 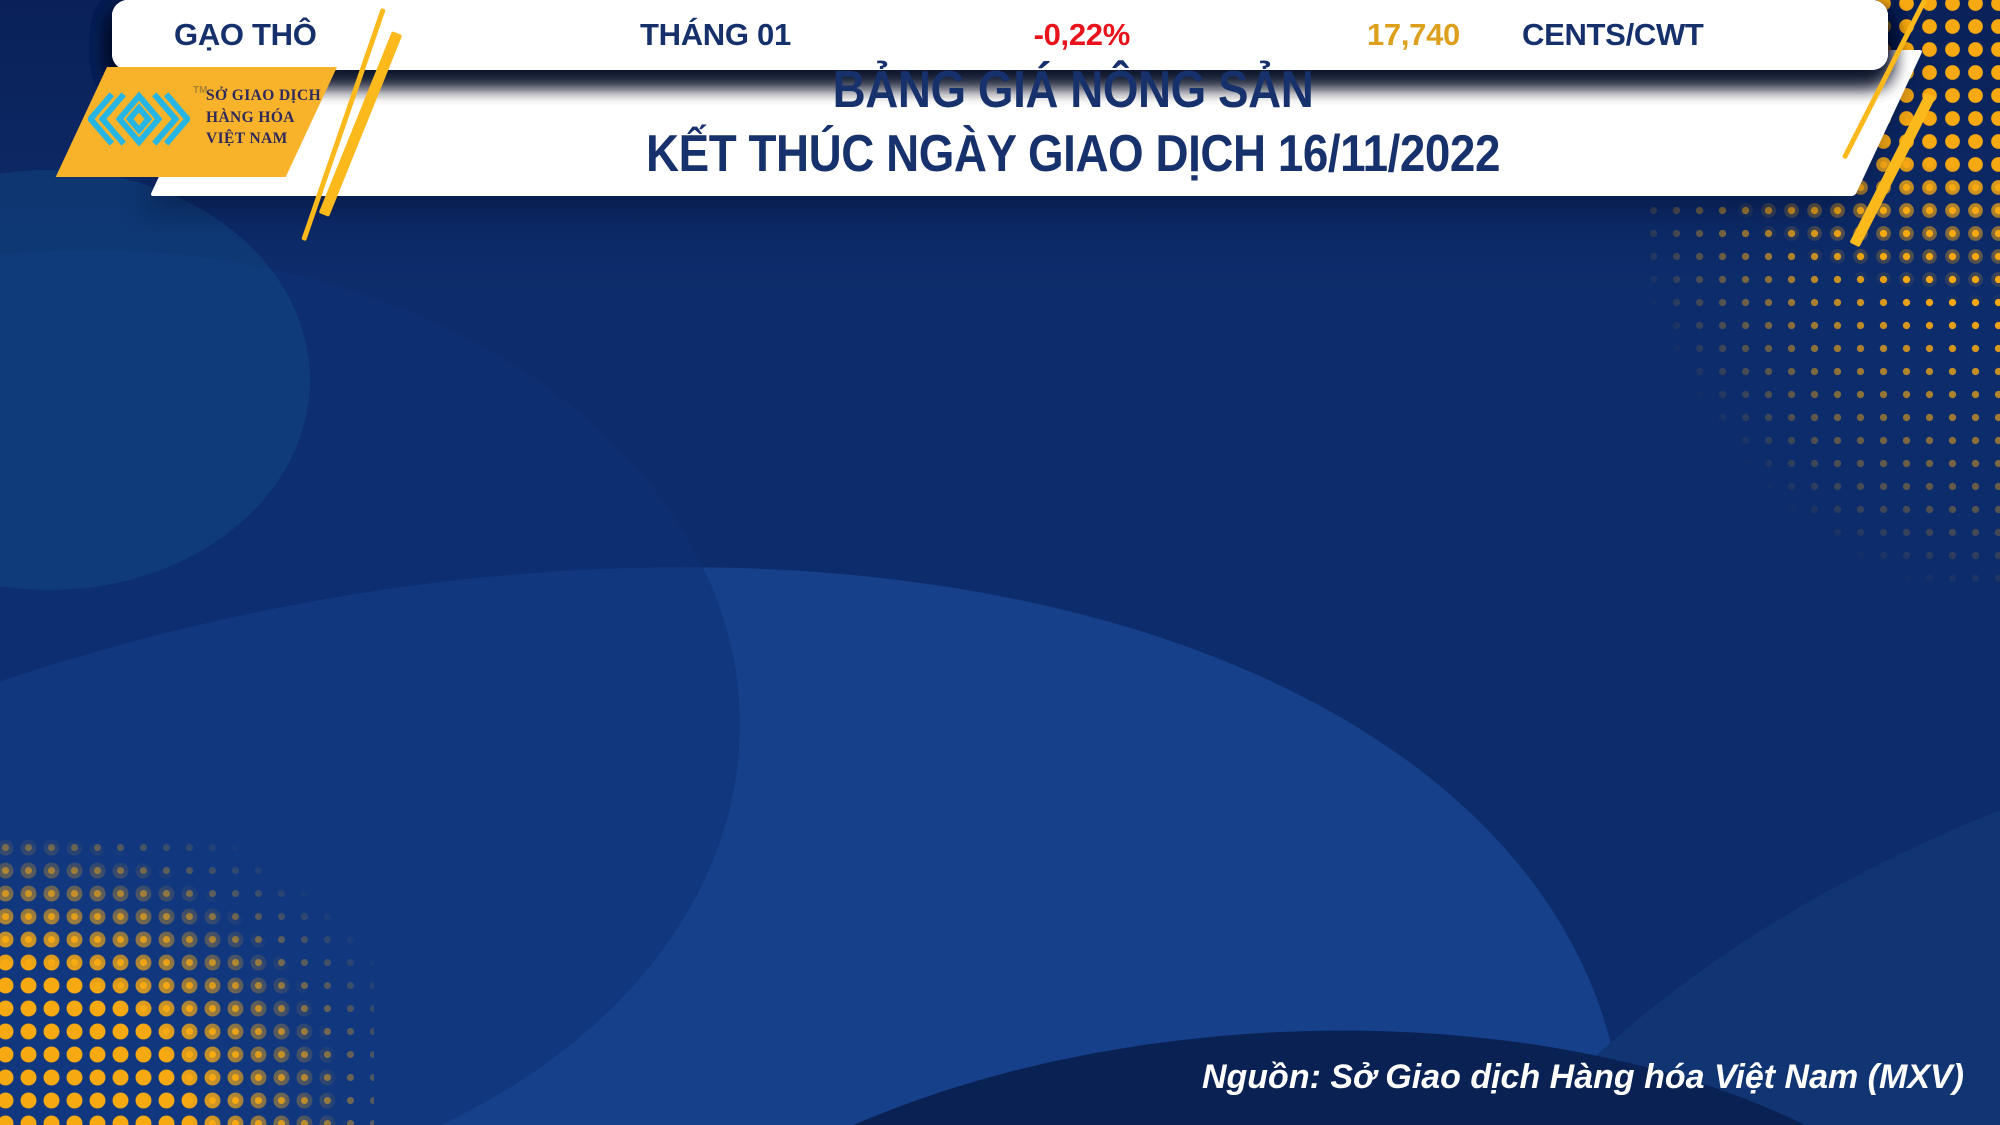 I want to click on table-row-gao-tho: GẠO THÔ THÁNG 01 -0,22% 17,740 CENTS/CWT, so click(x=1000, y=35).